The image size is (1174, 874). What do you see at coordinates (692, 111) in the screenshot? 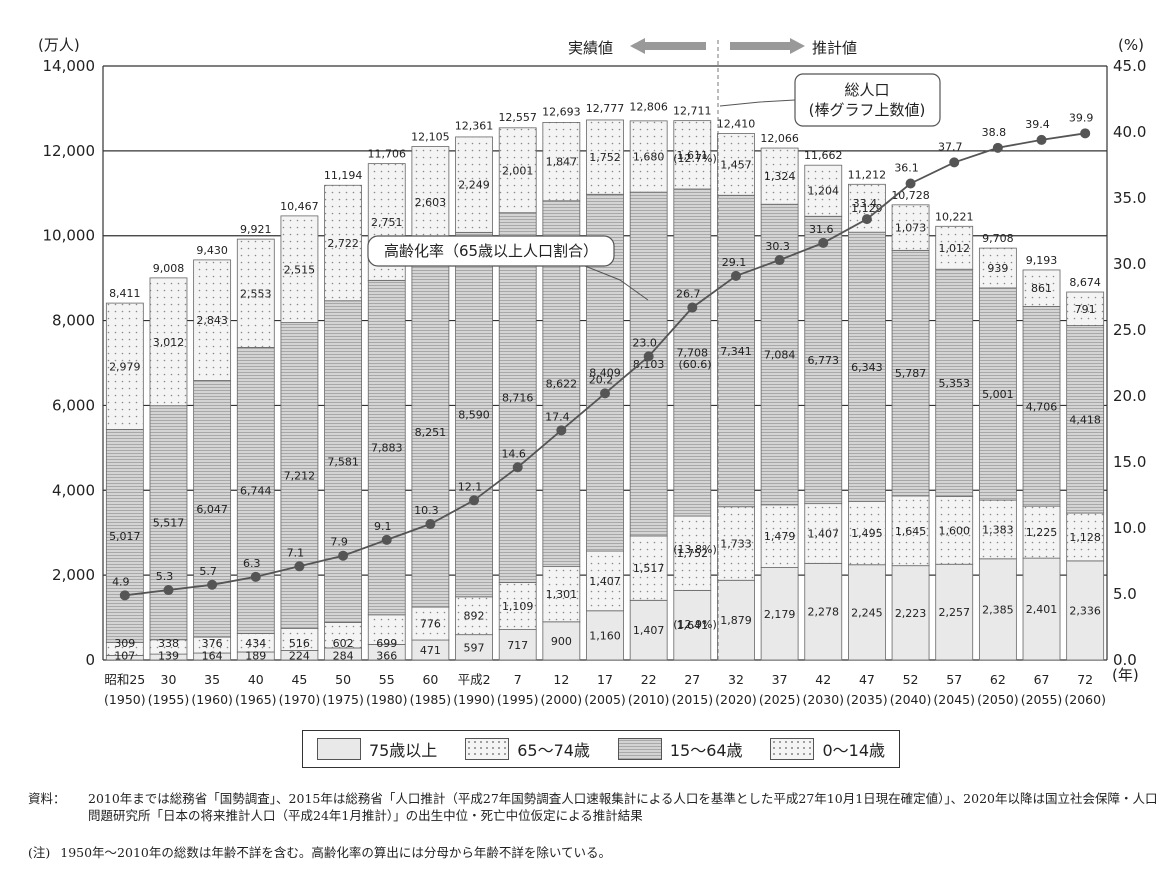
I see `total-label: 12,711` at bounding box center [692, 111].